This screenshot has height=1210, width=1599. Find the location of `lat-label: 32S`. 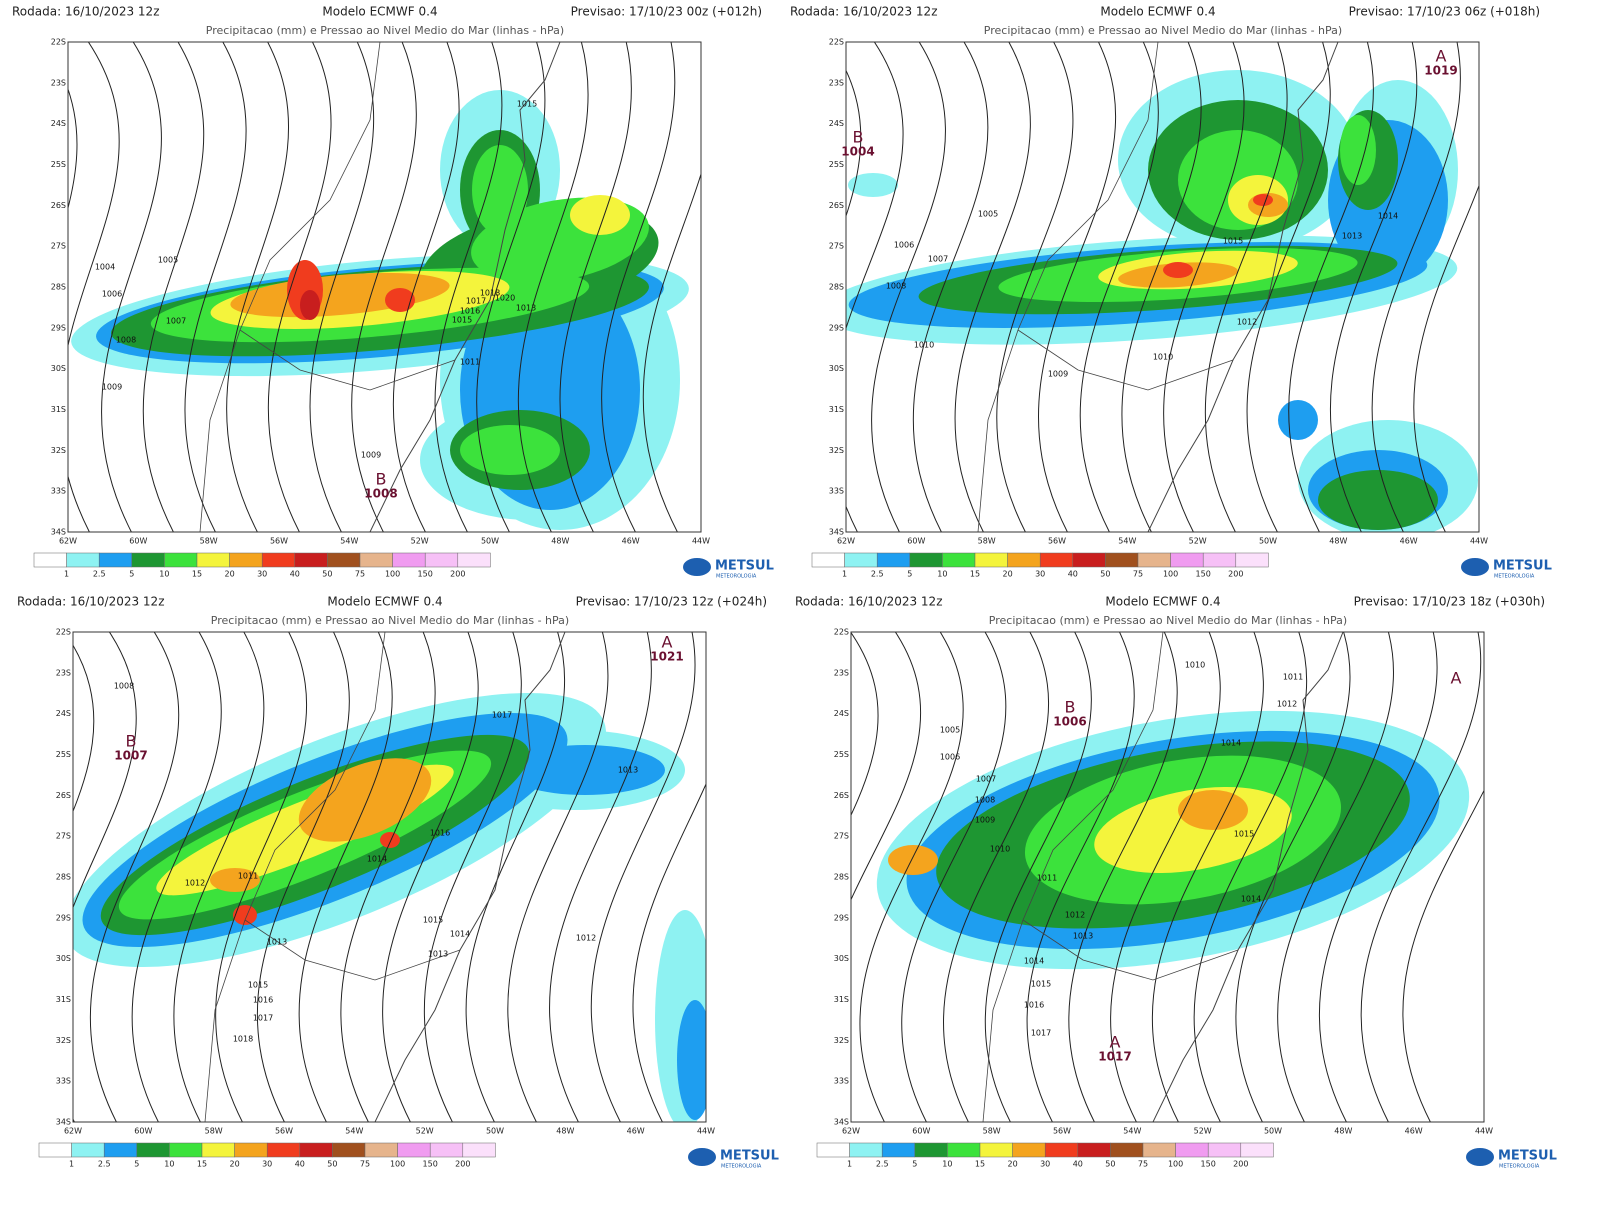

lat-label: 32S is located at coordinates (58, 450).